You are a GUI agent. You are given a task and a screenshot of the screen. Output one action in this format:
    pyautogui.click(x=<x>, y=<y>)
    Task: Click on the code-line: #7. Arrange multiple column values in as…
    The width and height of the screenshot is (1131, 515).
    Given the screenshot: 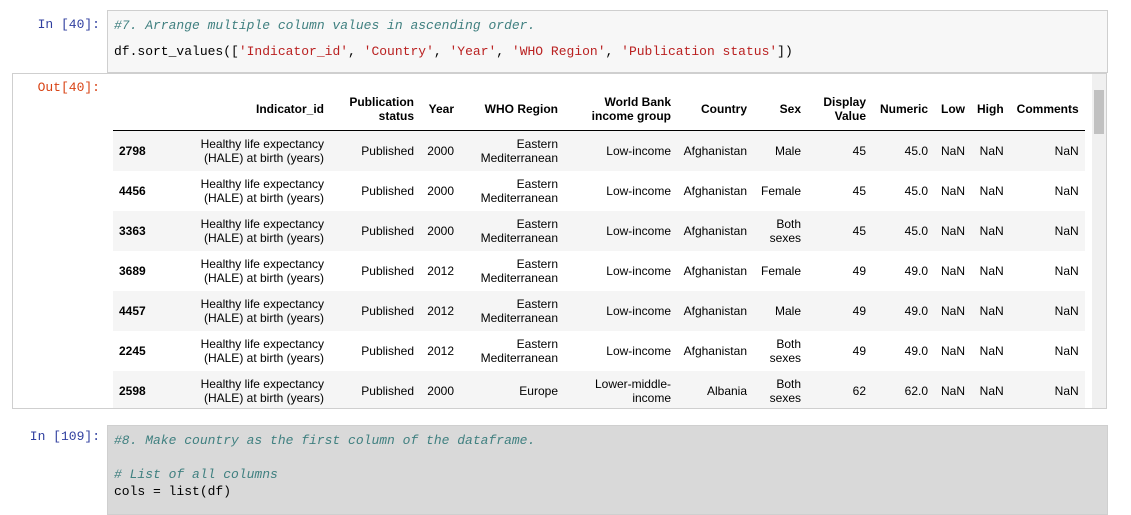 What is the action you would take?
    pyautogui.click(x=607, y=25)
    